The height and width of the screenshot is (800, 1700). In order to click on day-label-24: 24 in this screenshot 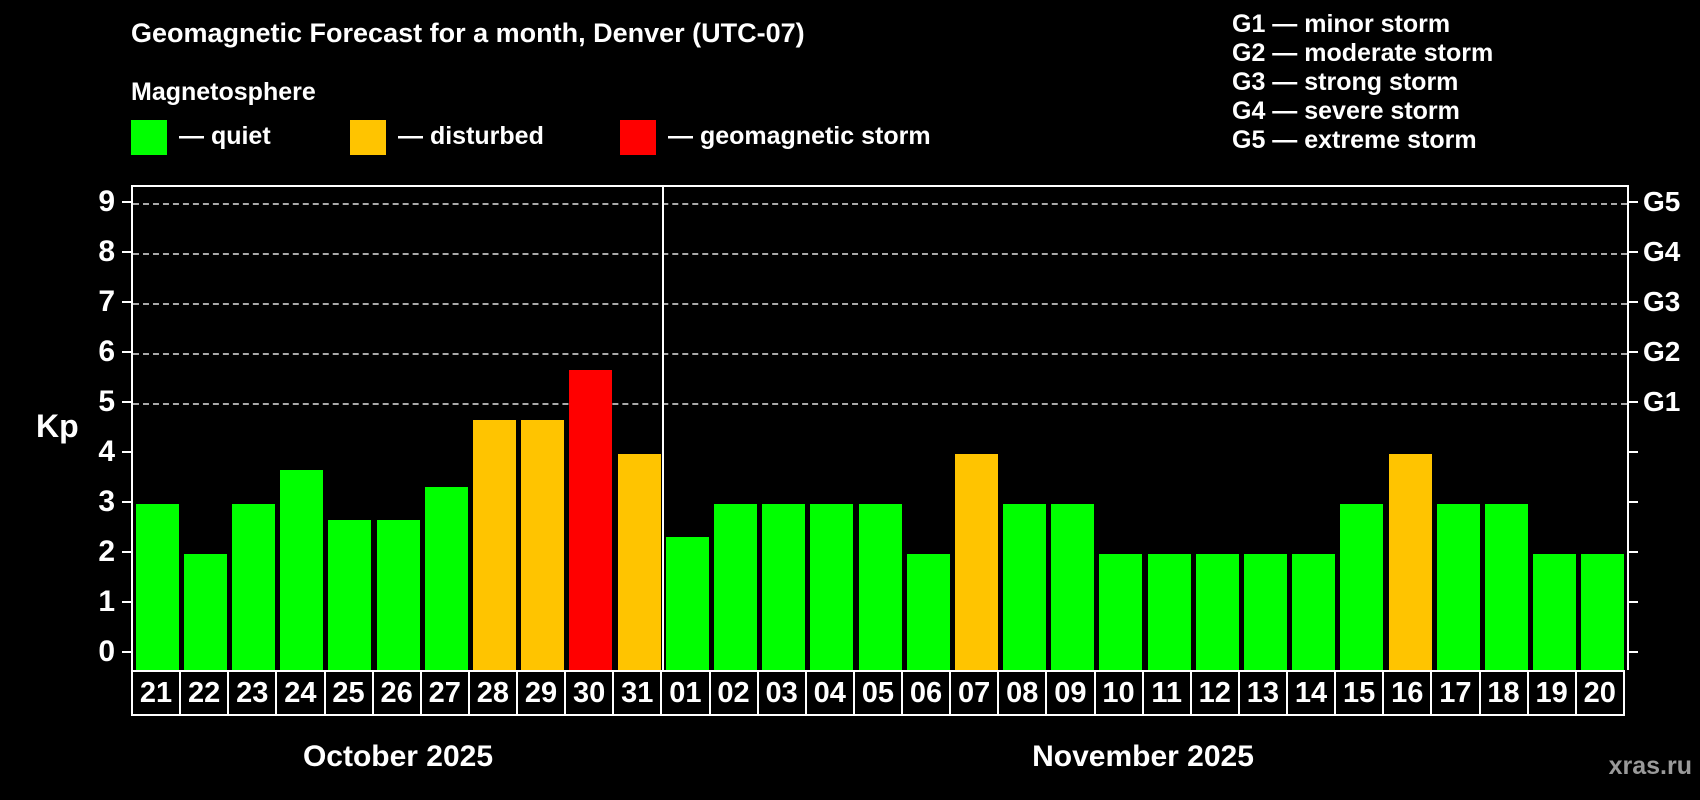, I will do `click(299, 693)`.